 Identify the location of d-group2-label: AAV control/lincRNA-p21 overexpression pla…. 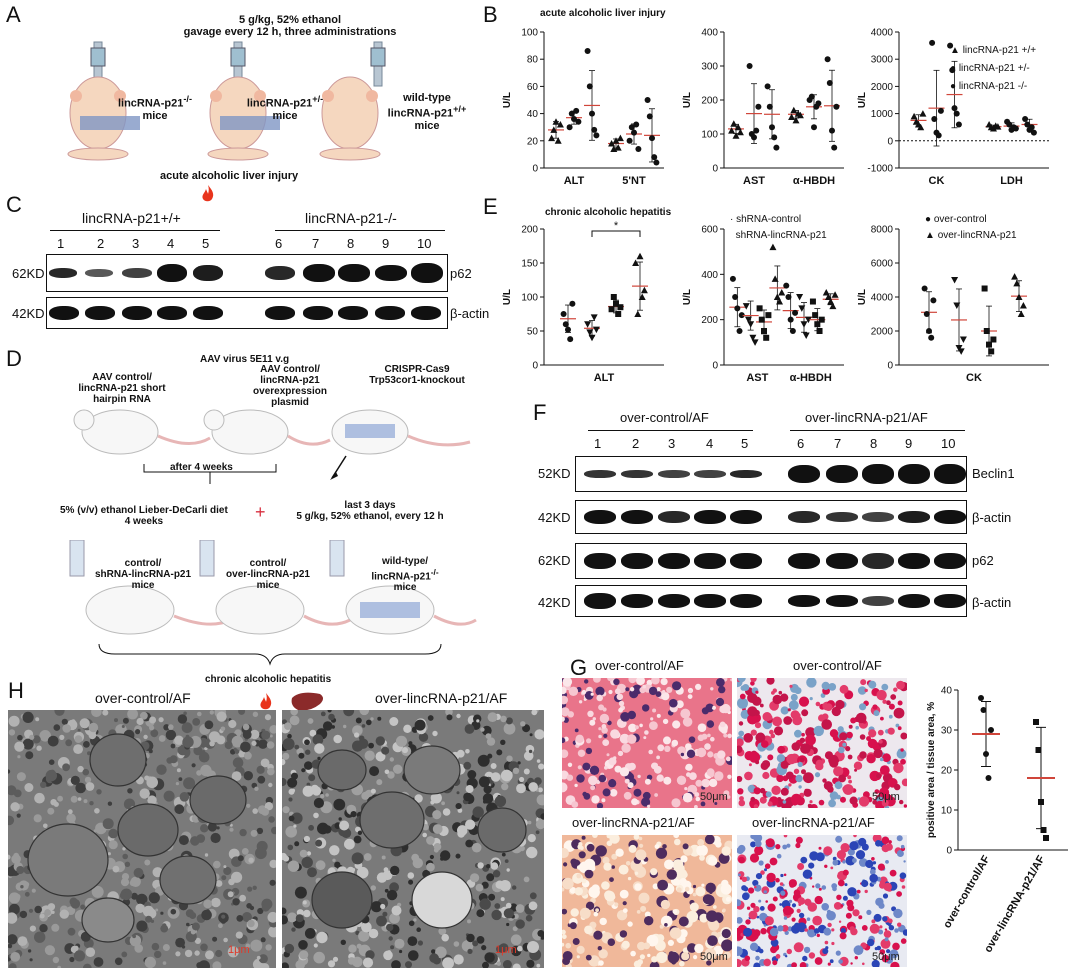
(290, 386).